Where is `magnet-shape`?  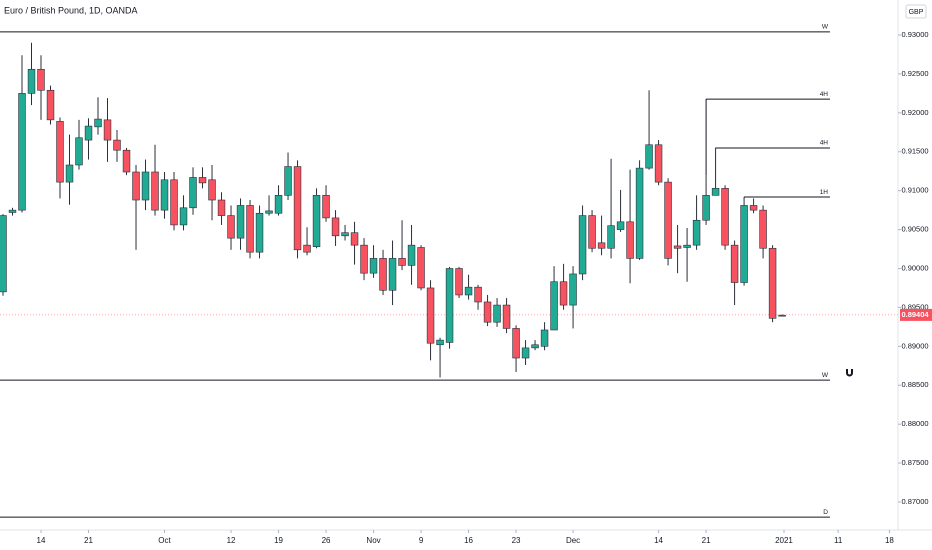 magnet-shape is located at coordinates (849, 373).